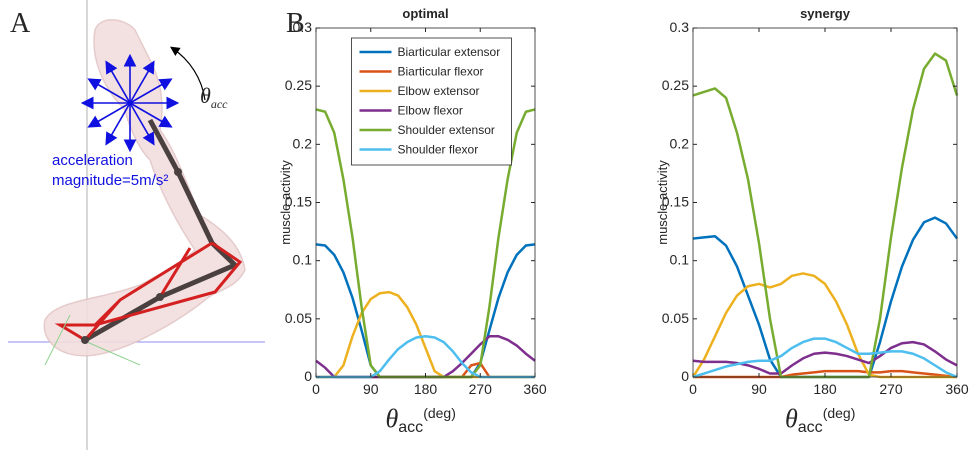  Describe the element at coordinates (219, 104) in the screenshot. I see `angle-subscript: acc` at that location.